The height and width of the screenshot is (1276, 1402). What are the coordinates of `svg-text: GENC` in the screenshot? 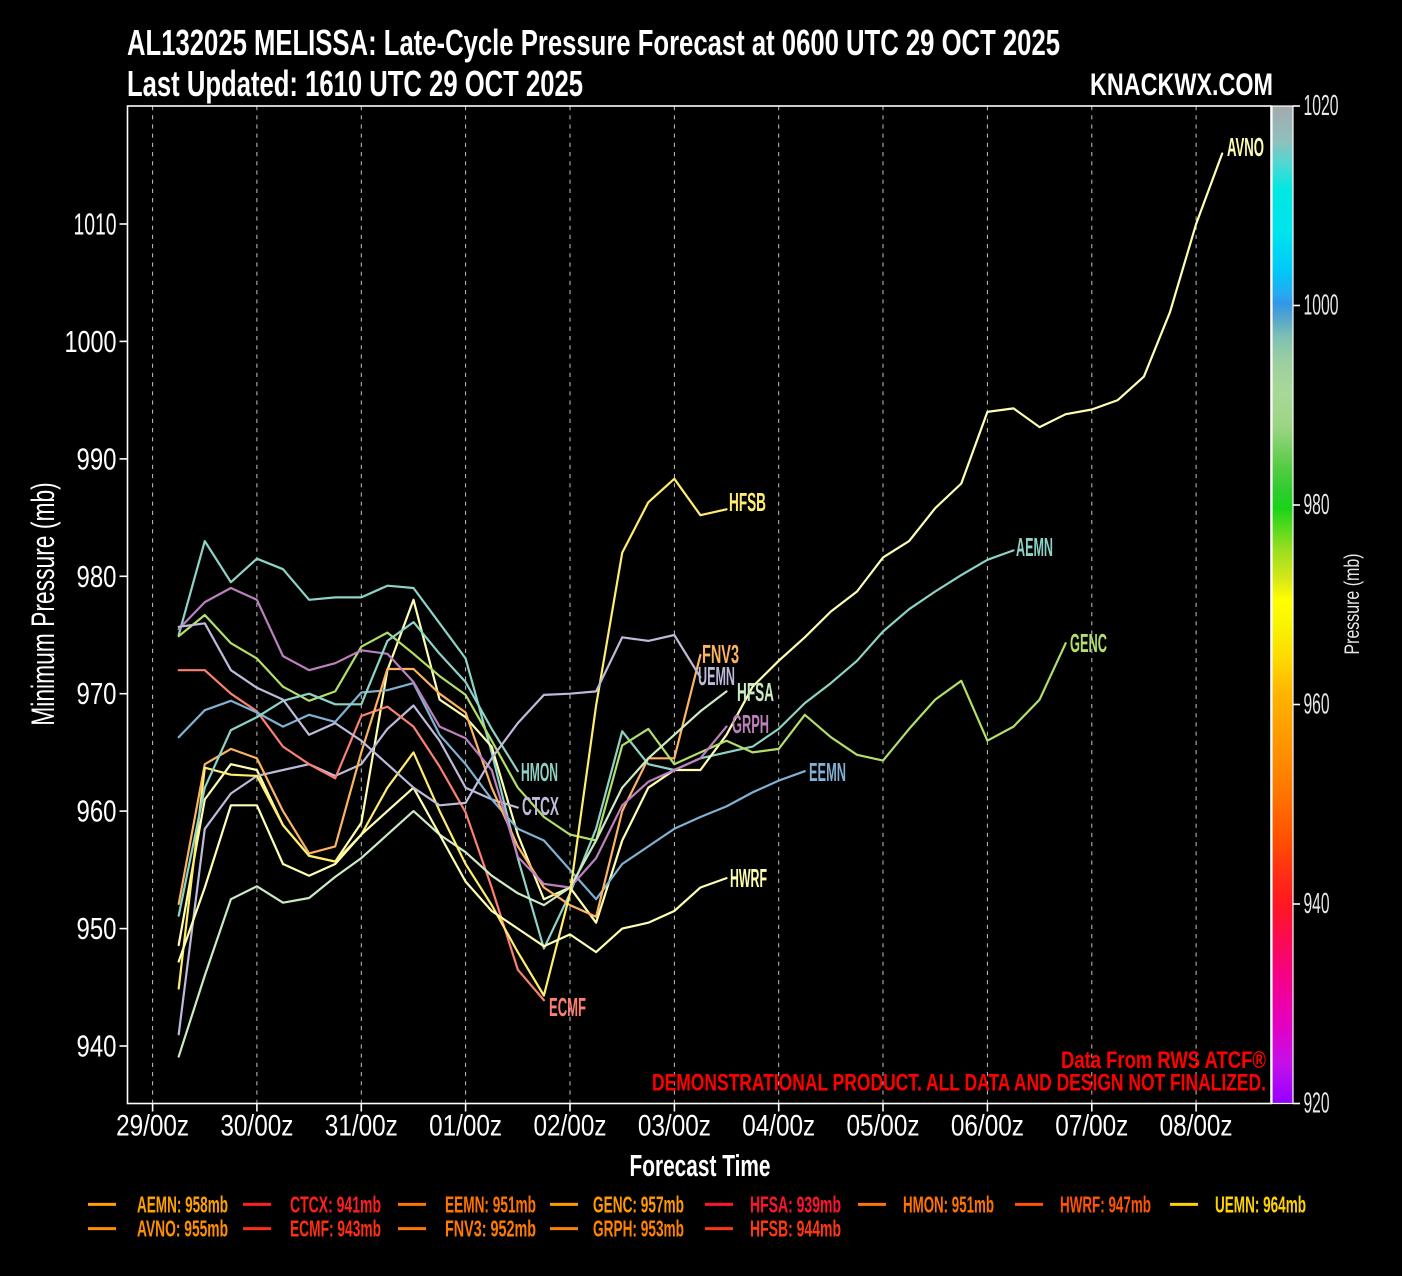 It's located at (1088, 643).